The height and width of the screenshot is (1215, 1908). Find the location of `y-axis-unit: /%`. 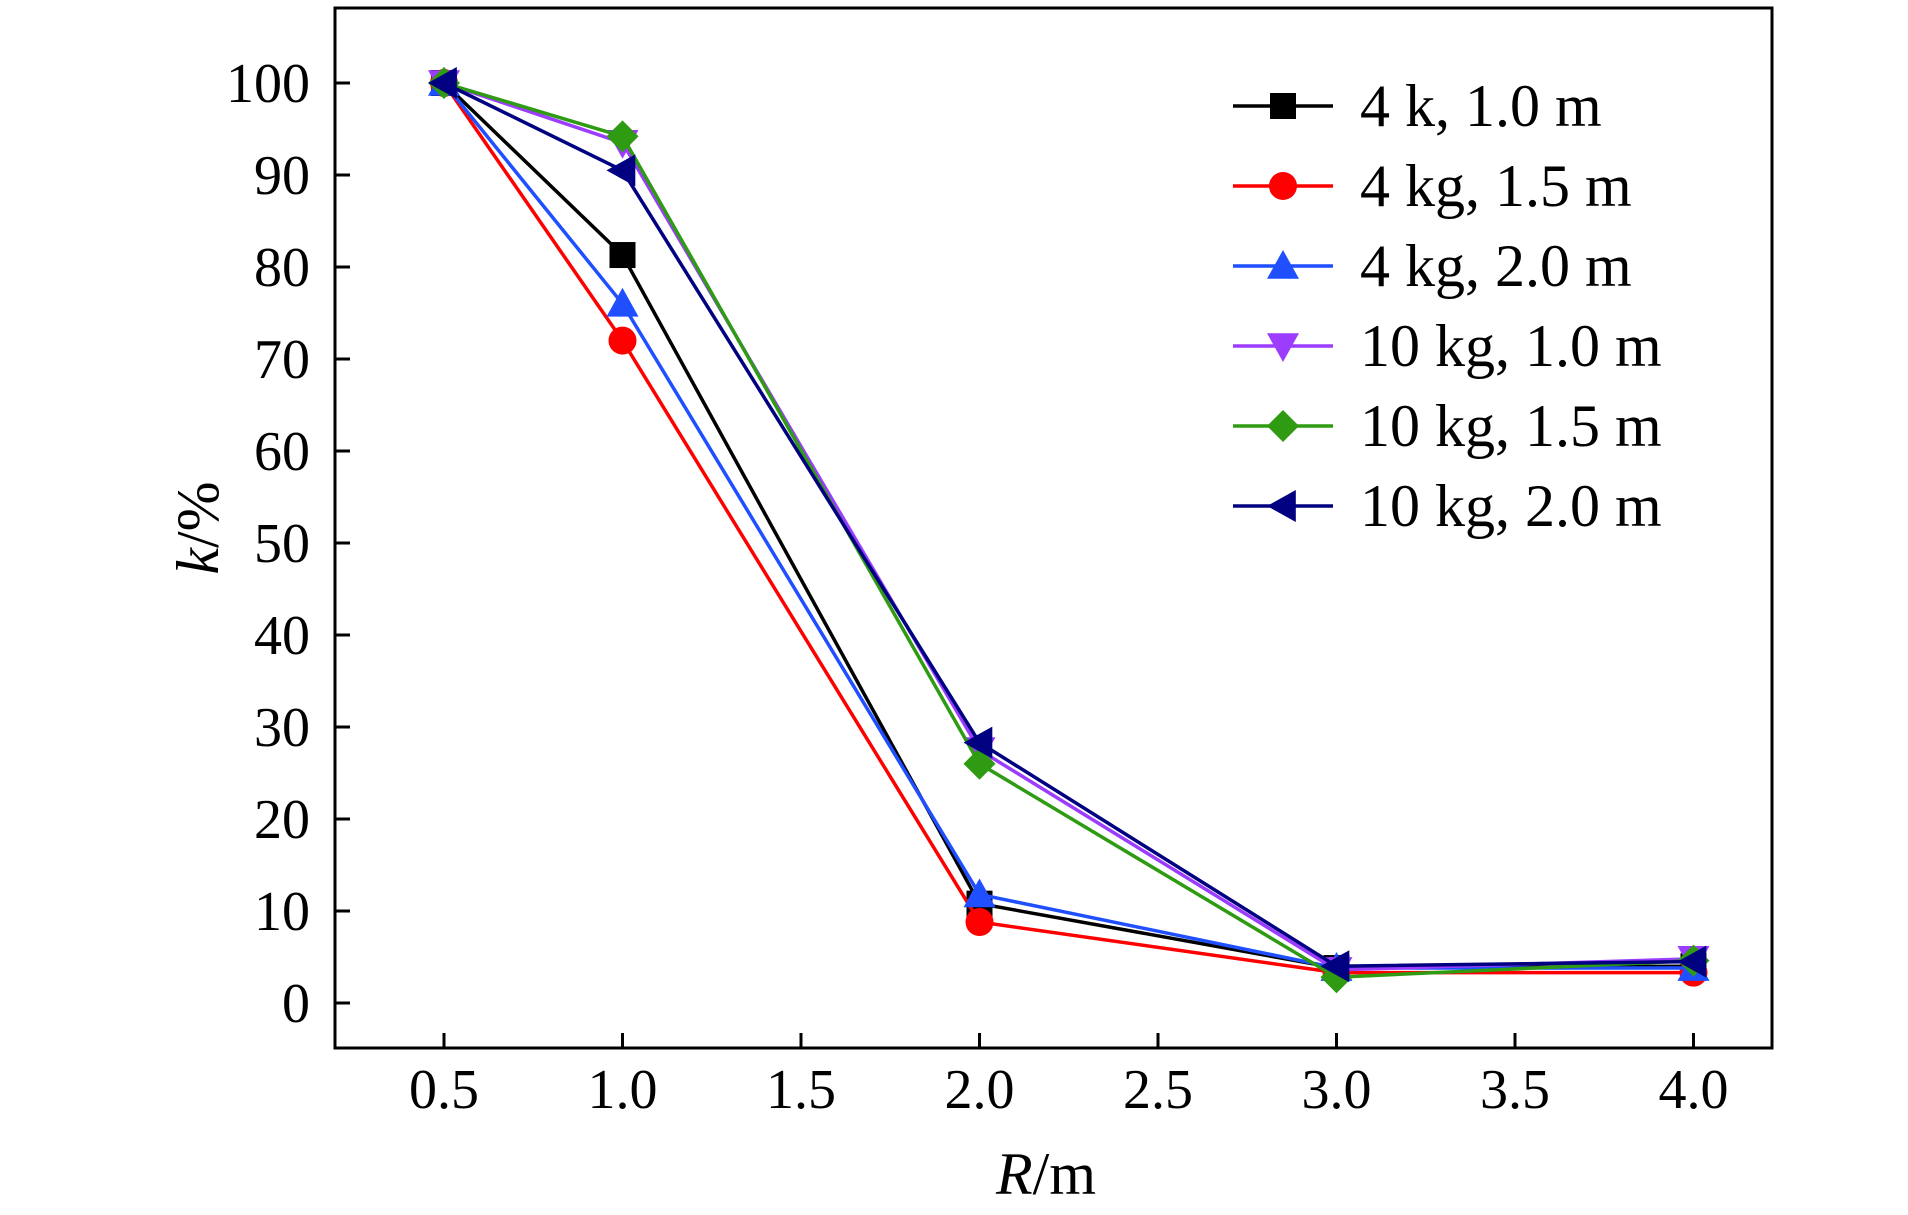

y-axis-unit: /% is located at coordinates (198, 514).